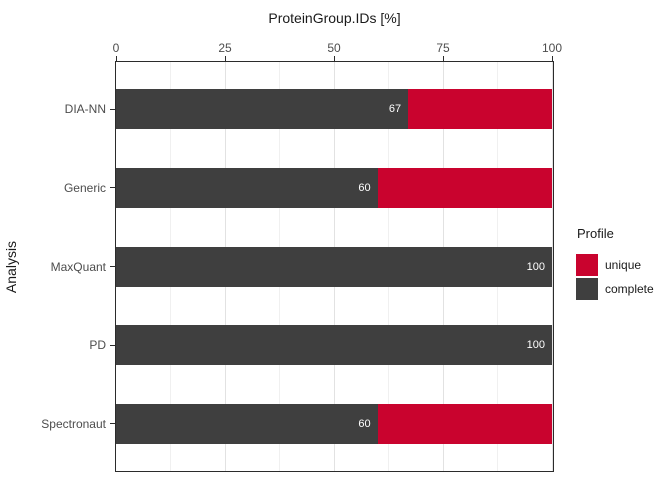 This screenshot has width=672, height=480. Describe the element at coordinates (629, 289) in the screenshot. I see `legend-label: complete` at that location.